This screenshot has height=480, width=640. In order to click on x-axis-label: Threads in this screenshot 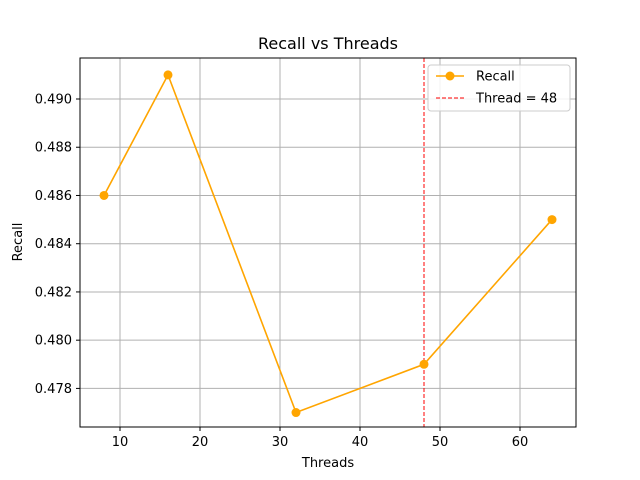, I will do `click(327, 463)`.